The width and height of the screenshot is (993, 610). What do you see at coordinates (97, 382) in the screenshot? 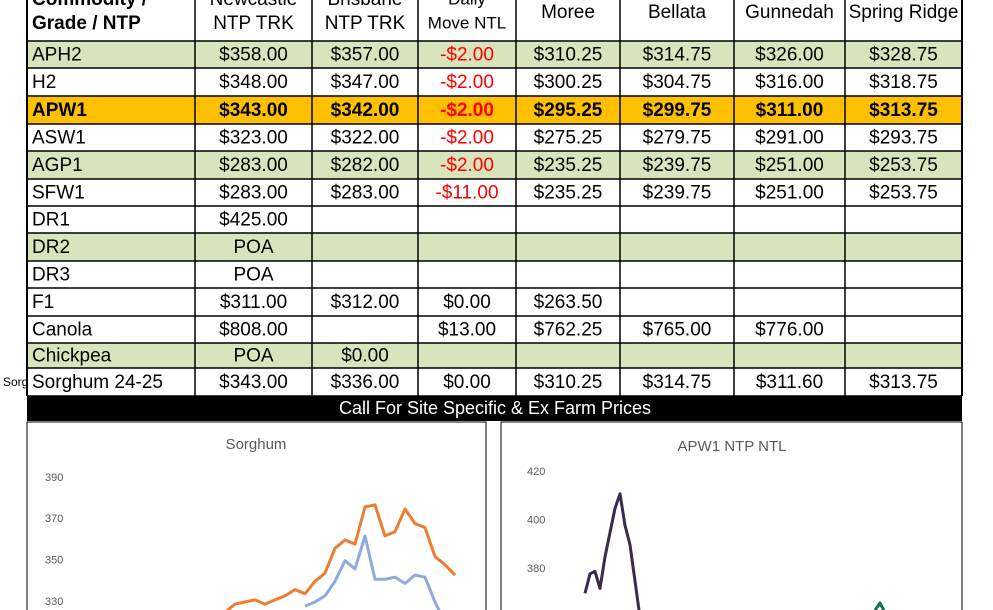
I see `row-label: Sorghum 24-25` at bounding box center [97, 382].